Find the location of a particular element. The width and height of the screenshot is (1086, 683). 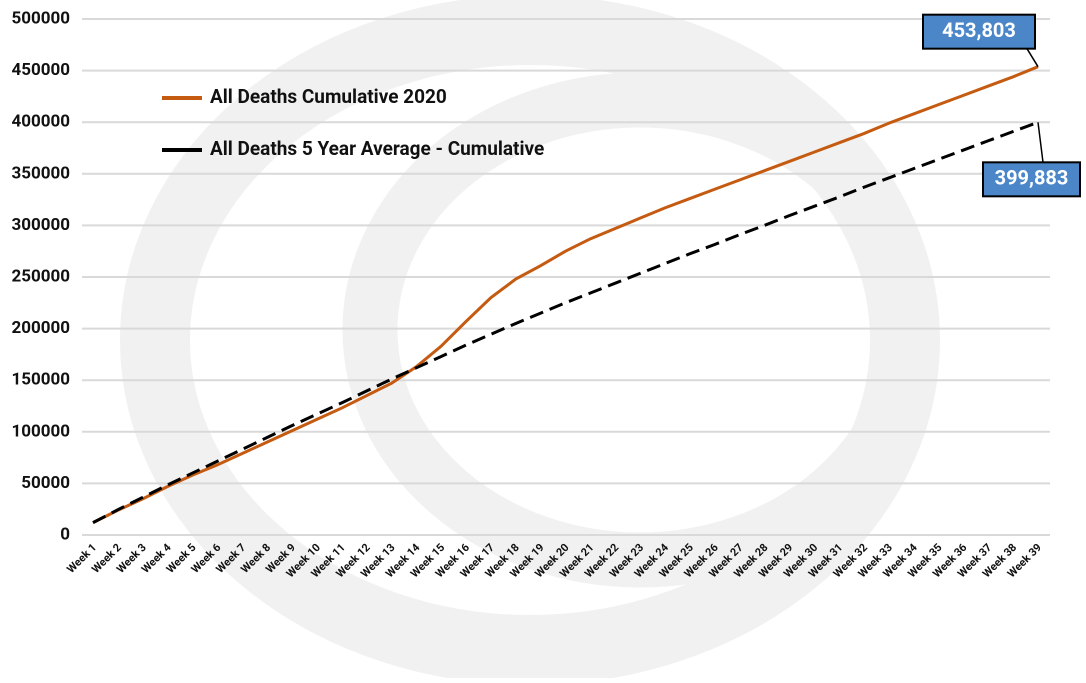

y-tick-label: 450000 is located at coordinates (40, 70).